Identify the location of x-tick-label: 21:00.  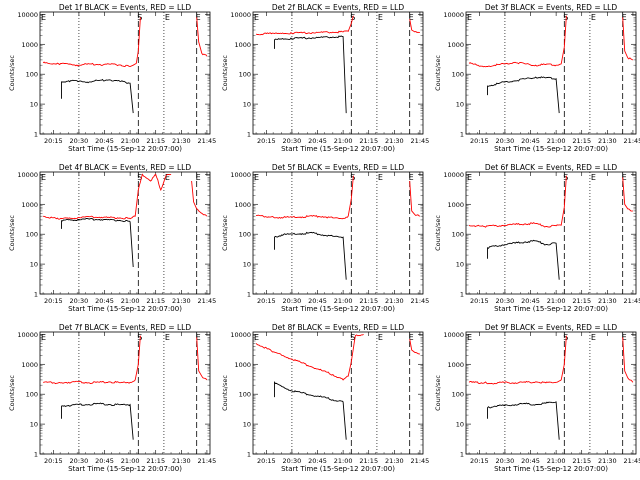
(556, 301).